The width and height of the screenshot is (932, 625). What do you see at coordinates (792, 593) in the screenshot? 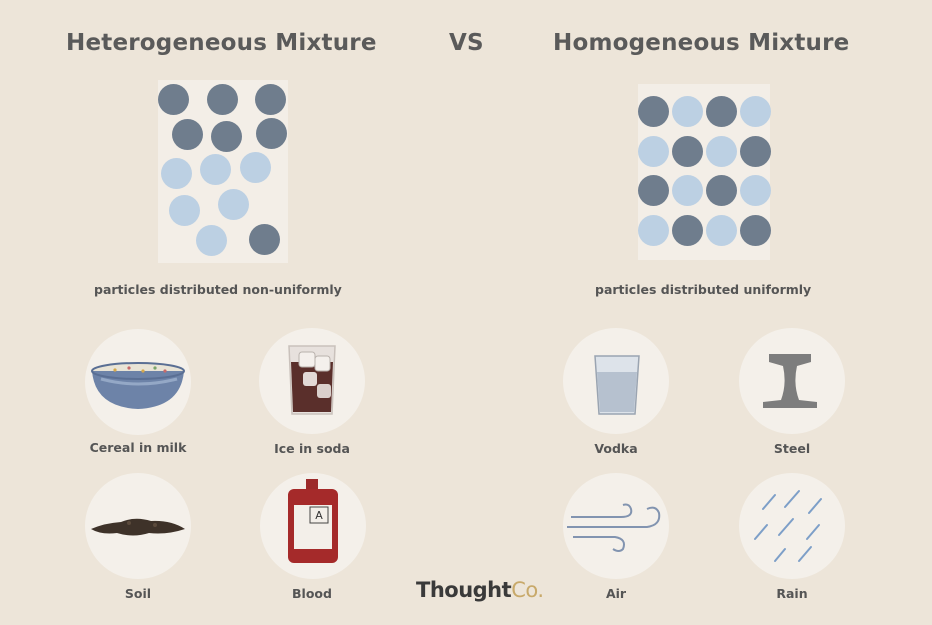
I see `rain-label: Rain` at bounding box center [792, 593].